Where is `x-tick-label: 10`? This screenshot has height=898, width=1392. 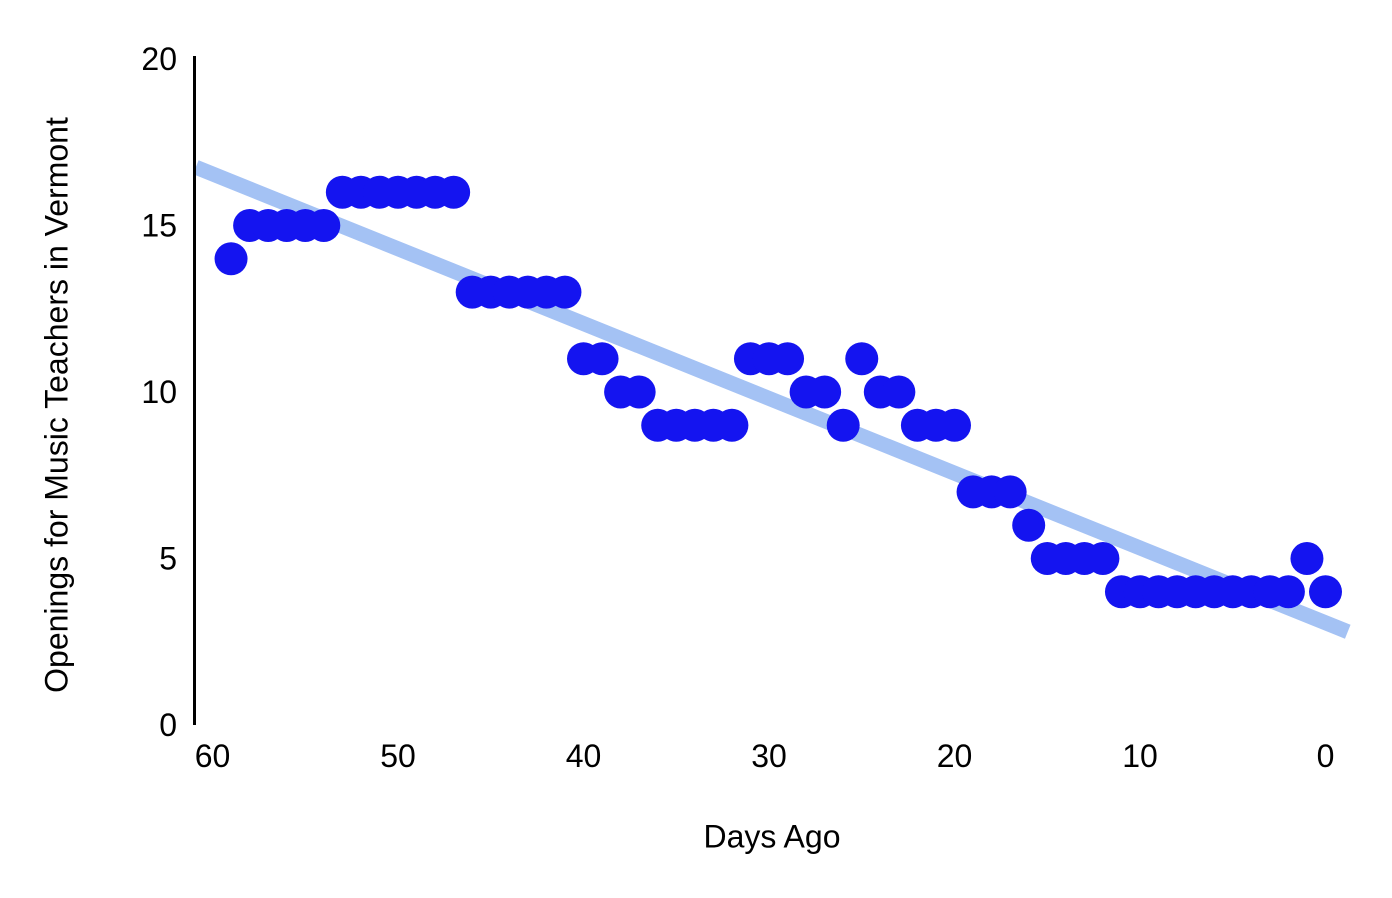 x-tick-label: 10 is located at coordinates (1140, 756).